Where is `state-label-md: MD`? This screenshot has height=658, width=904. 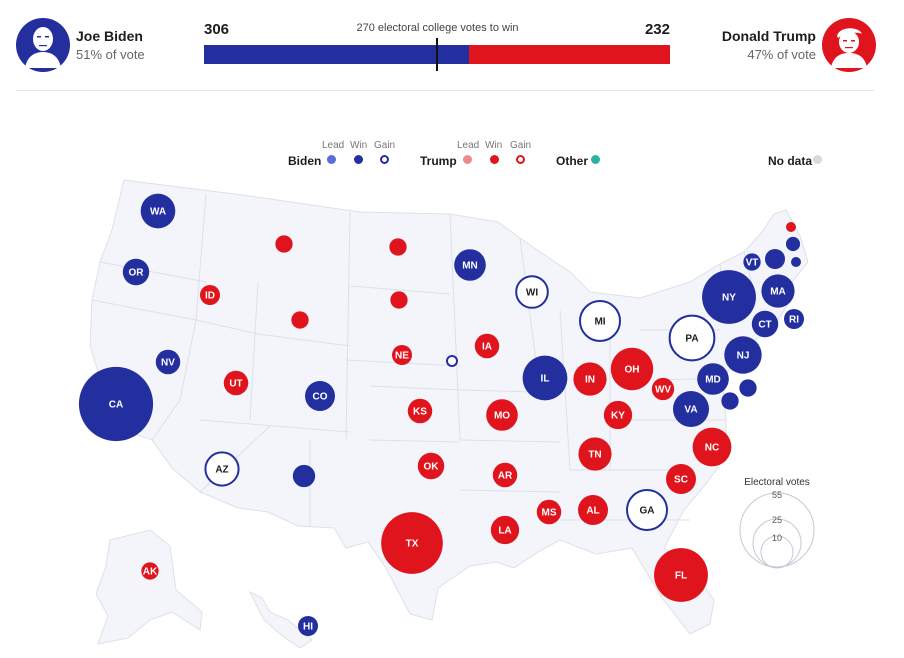 state-label-md: MD is located at coordinates (713, 380).